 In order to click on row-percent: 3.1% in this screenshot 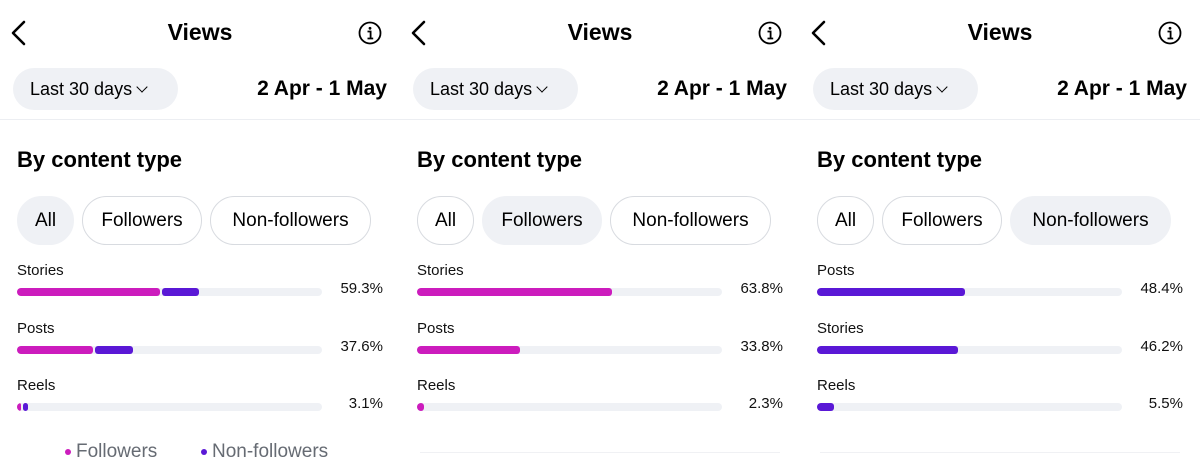, I will do `click(365, 403)`.